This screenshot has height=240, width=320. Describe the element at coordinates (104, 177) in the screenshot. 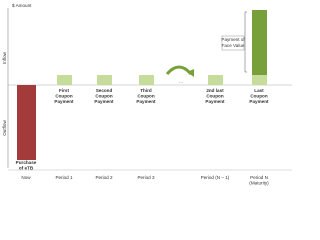

I see `period-label: Period 2` at that location.